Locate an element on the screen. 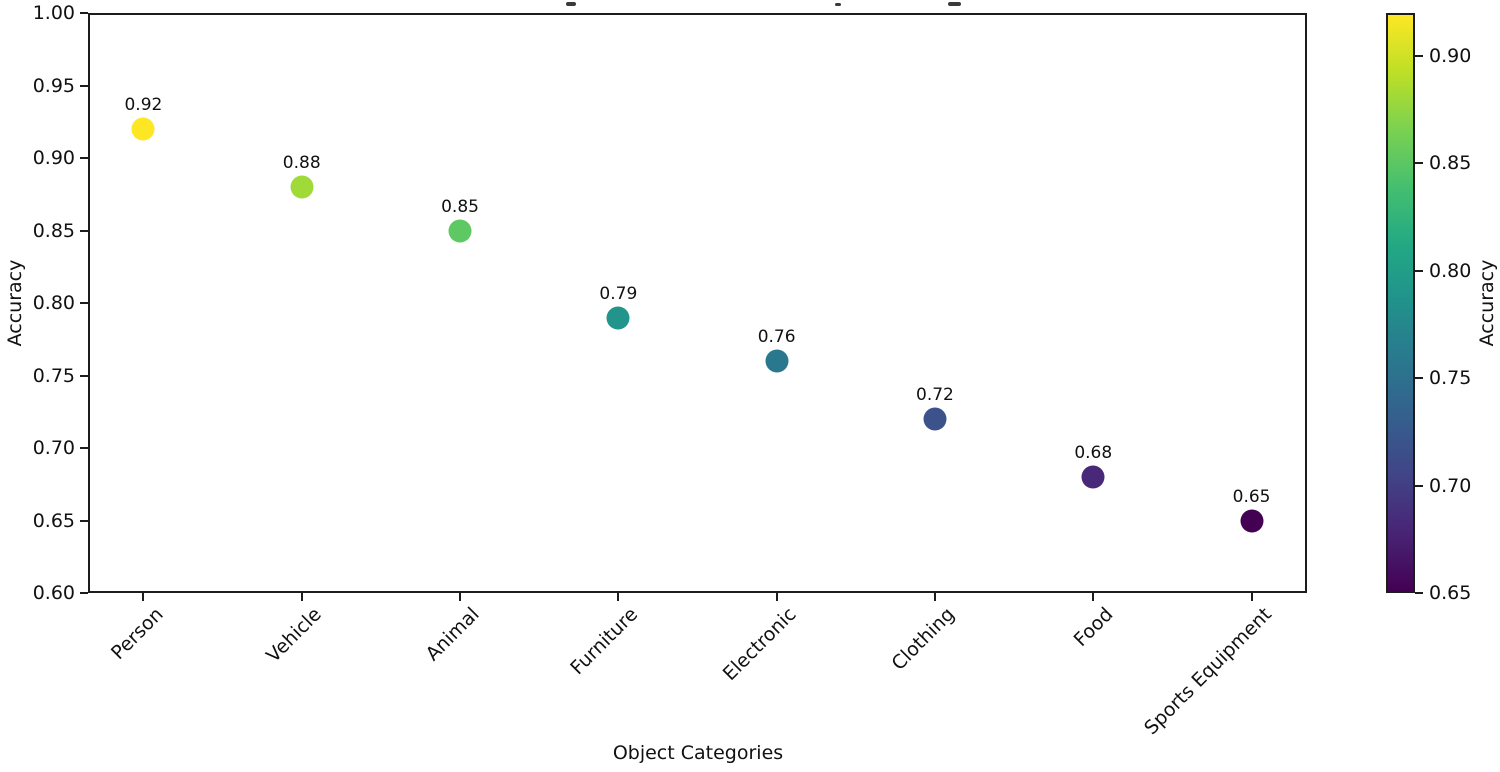 The width and height of the screenshot is (1500, 772). y-tick-label: 0.70 is located at coordinates (53, 448).